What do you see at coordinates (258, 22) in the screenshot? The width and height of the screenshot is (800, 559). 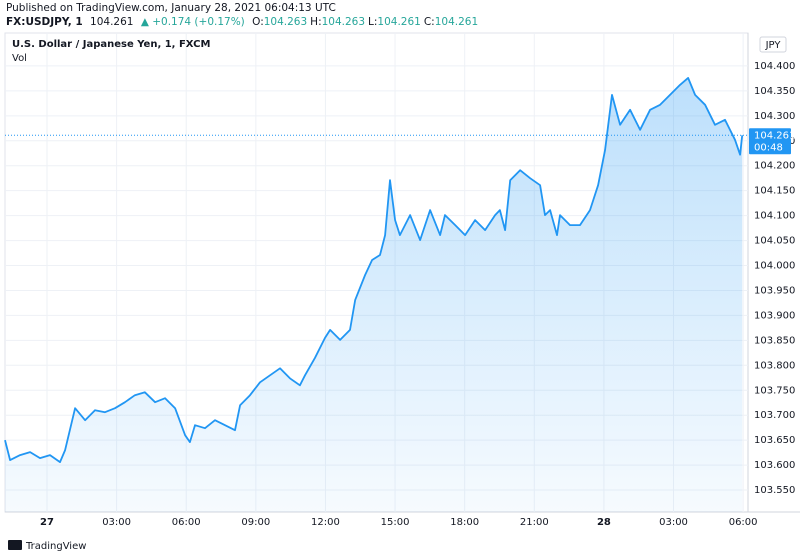 I see `ohlc-label: O:` at bounding box center [258, 22].